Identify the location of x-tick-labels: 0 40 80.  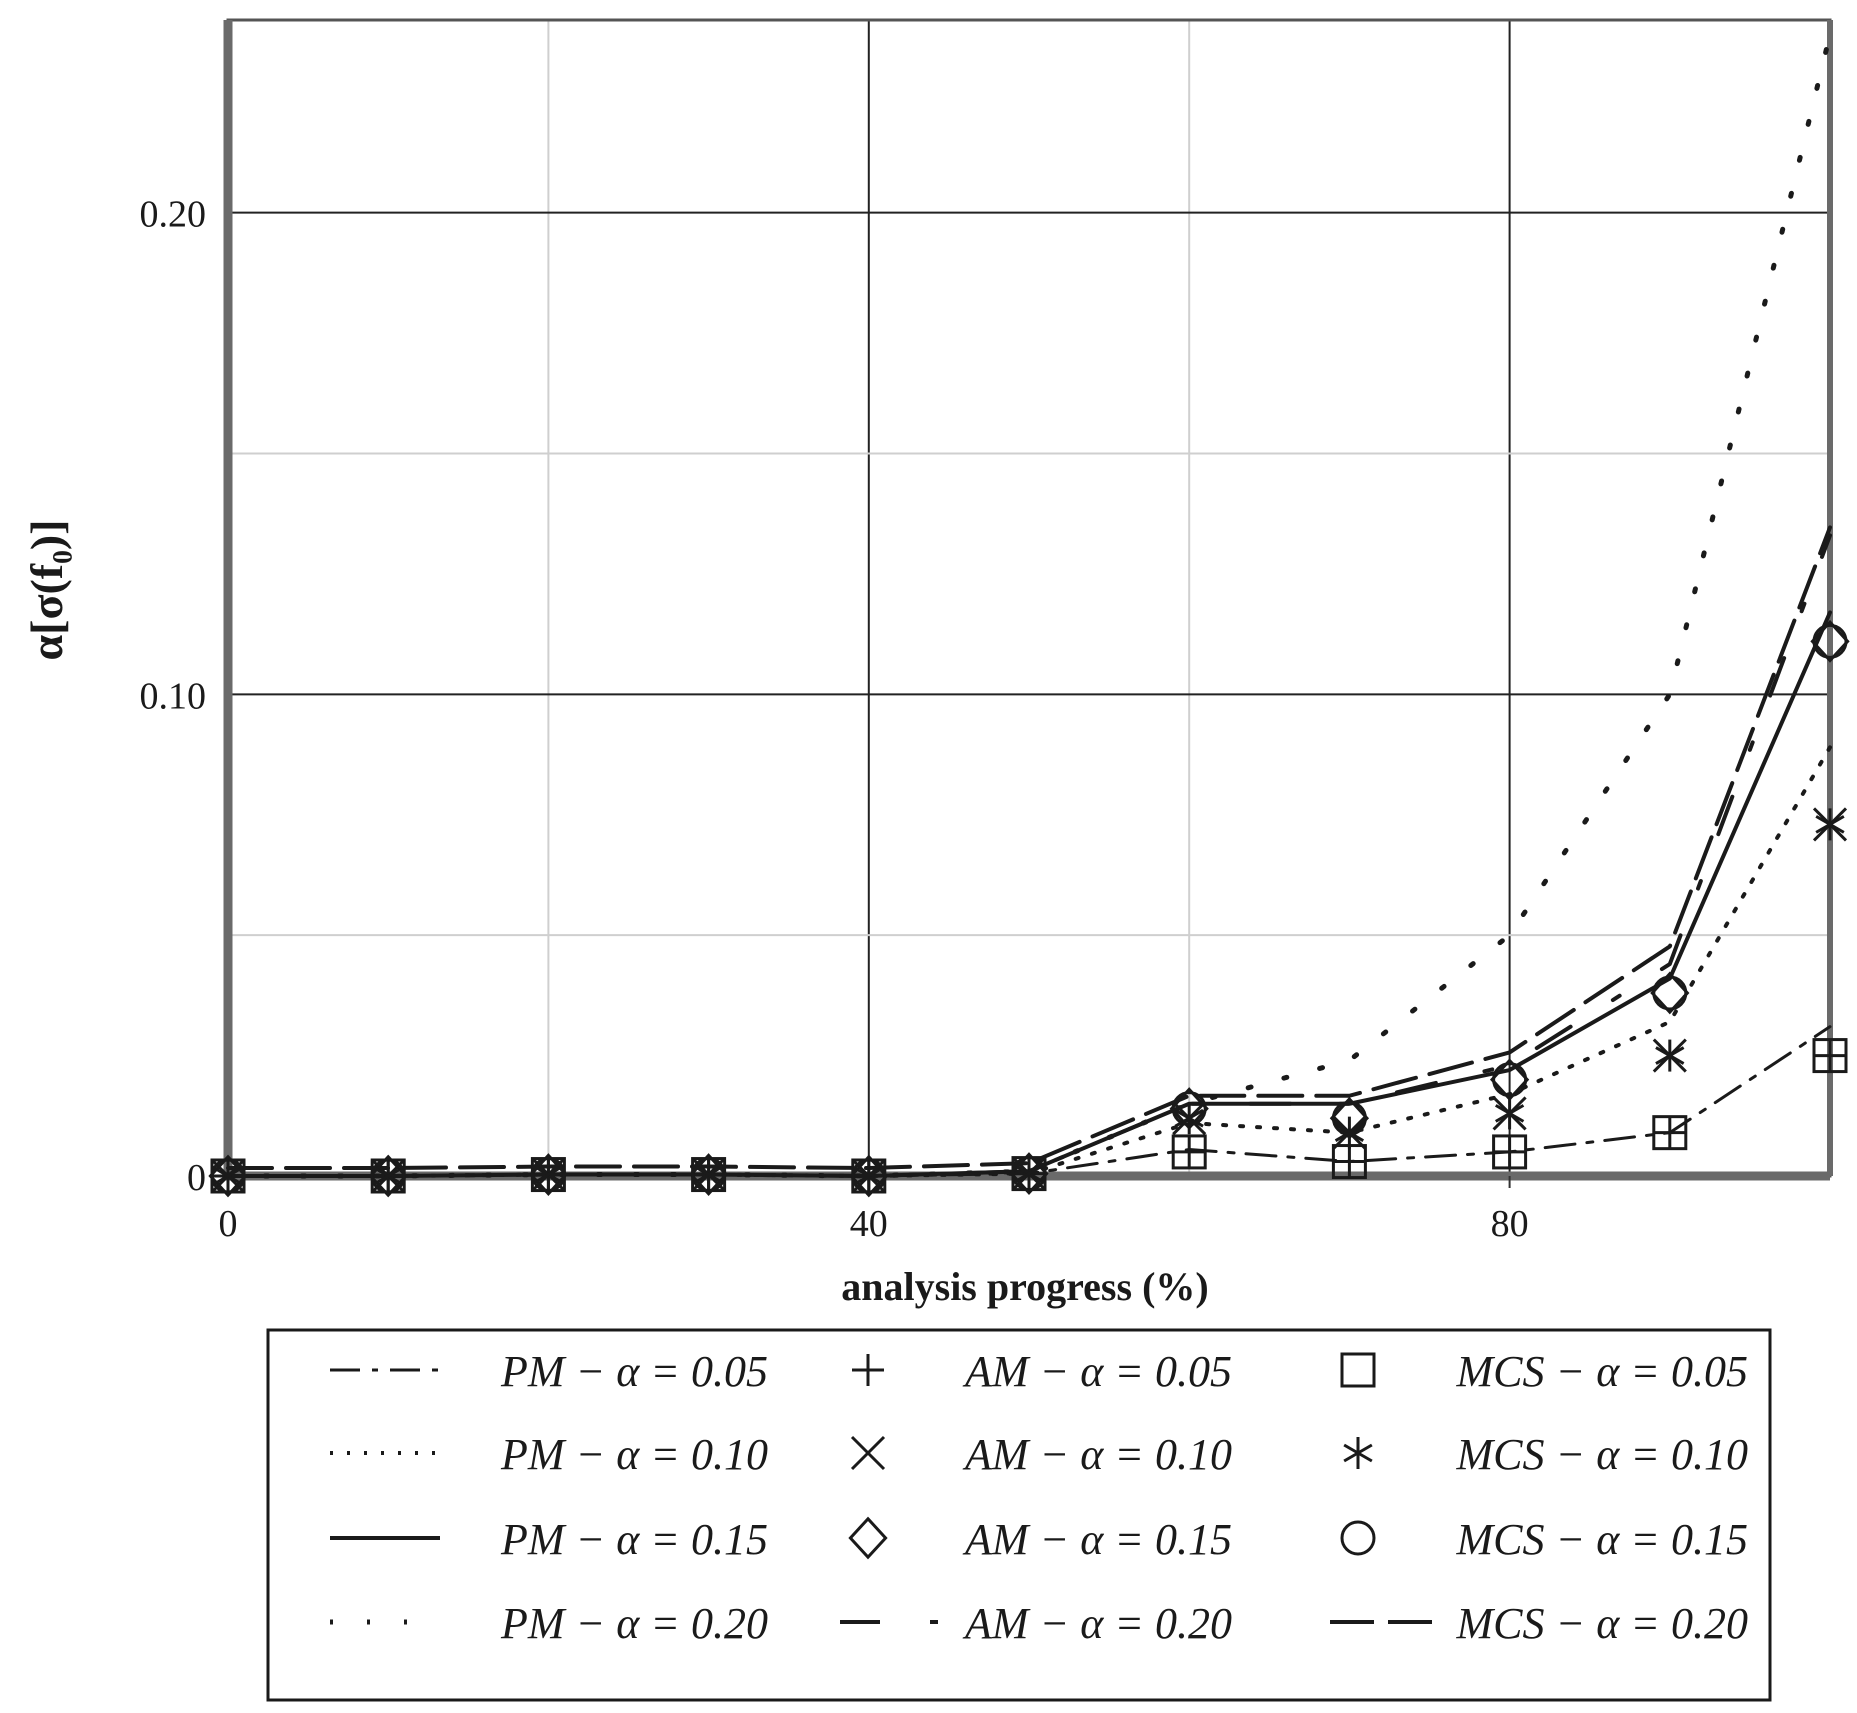
(874, 1210).